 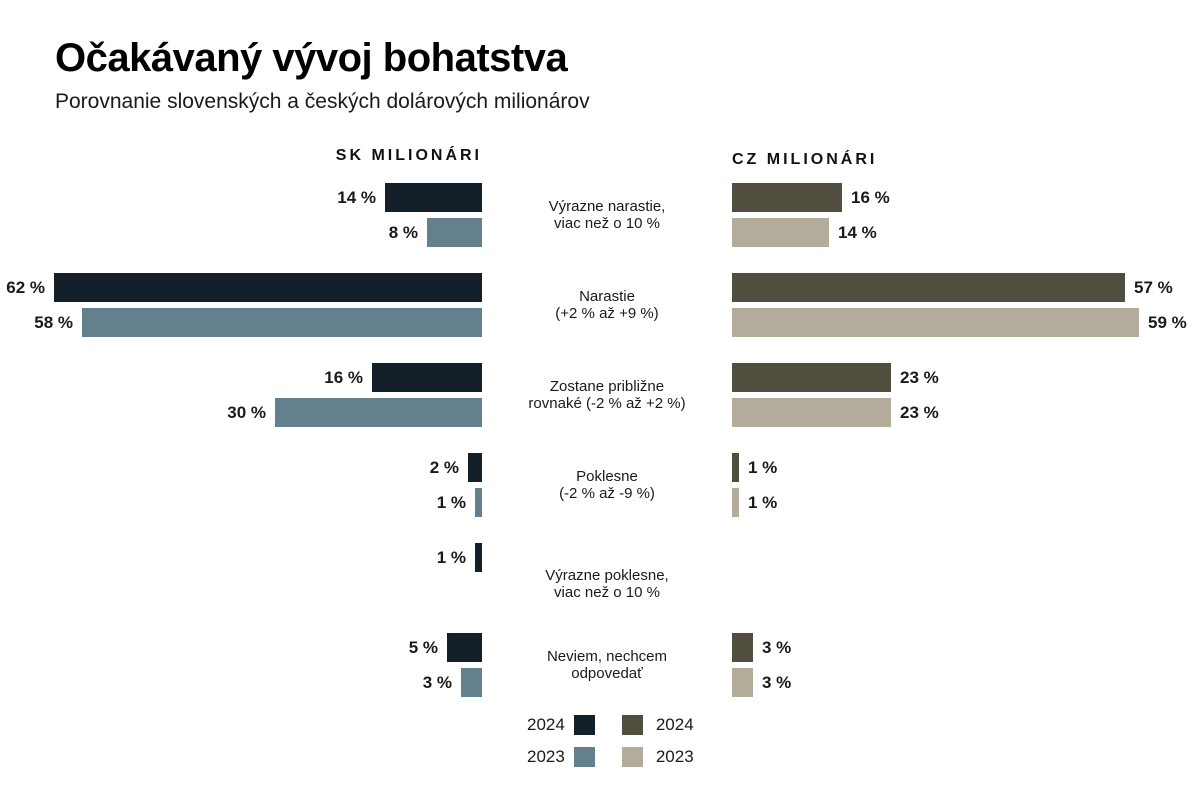 What do you see at coordinates (584, 757) in the screenshot?
I see `legend-swatch-sk-2023` at bounding box center [584, 757].